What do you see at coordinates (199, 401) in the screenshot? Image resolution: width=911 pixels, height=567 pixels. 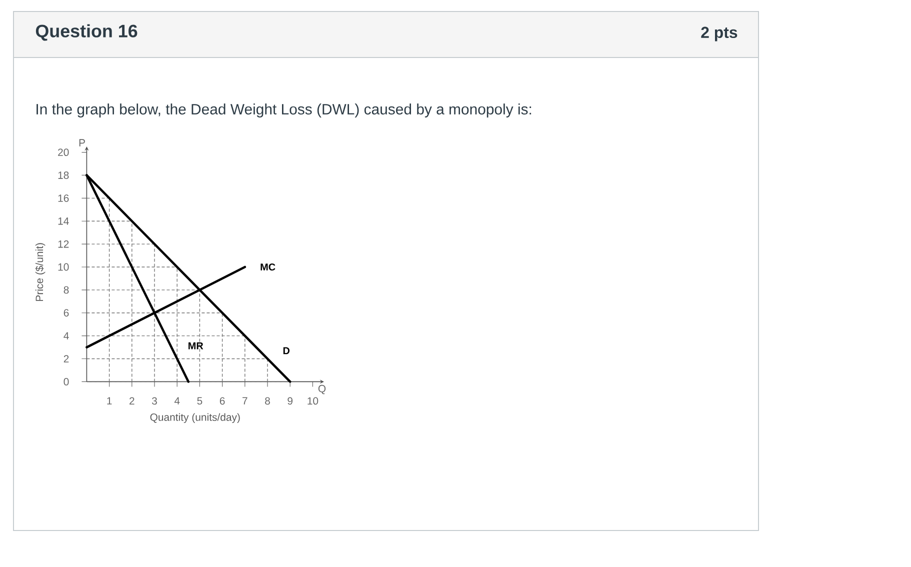 I see `x-tick-label: 5` at bounding box center [199, 401].